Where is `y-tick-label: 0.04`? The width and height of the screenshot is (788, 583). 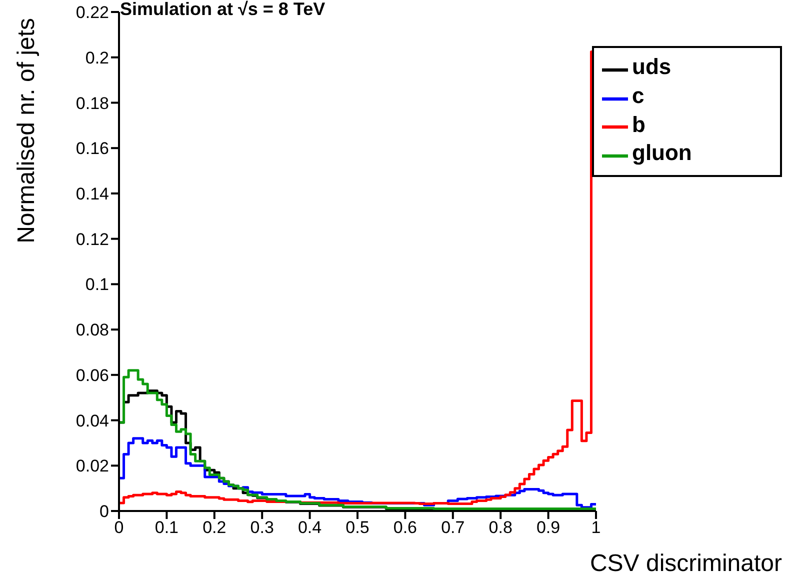 y-tick-label: 0.04 is located at coordinates (92, 420).